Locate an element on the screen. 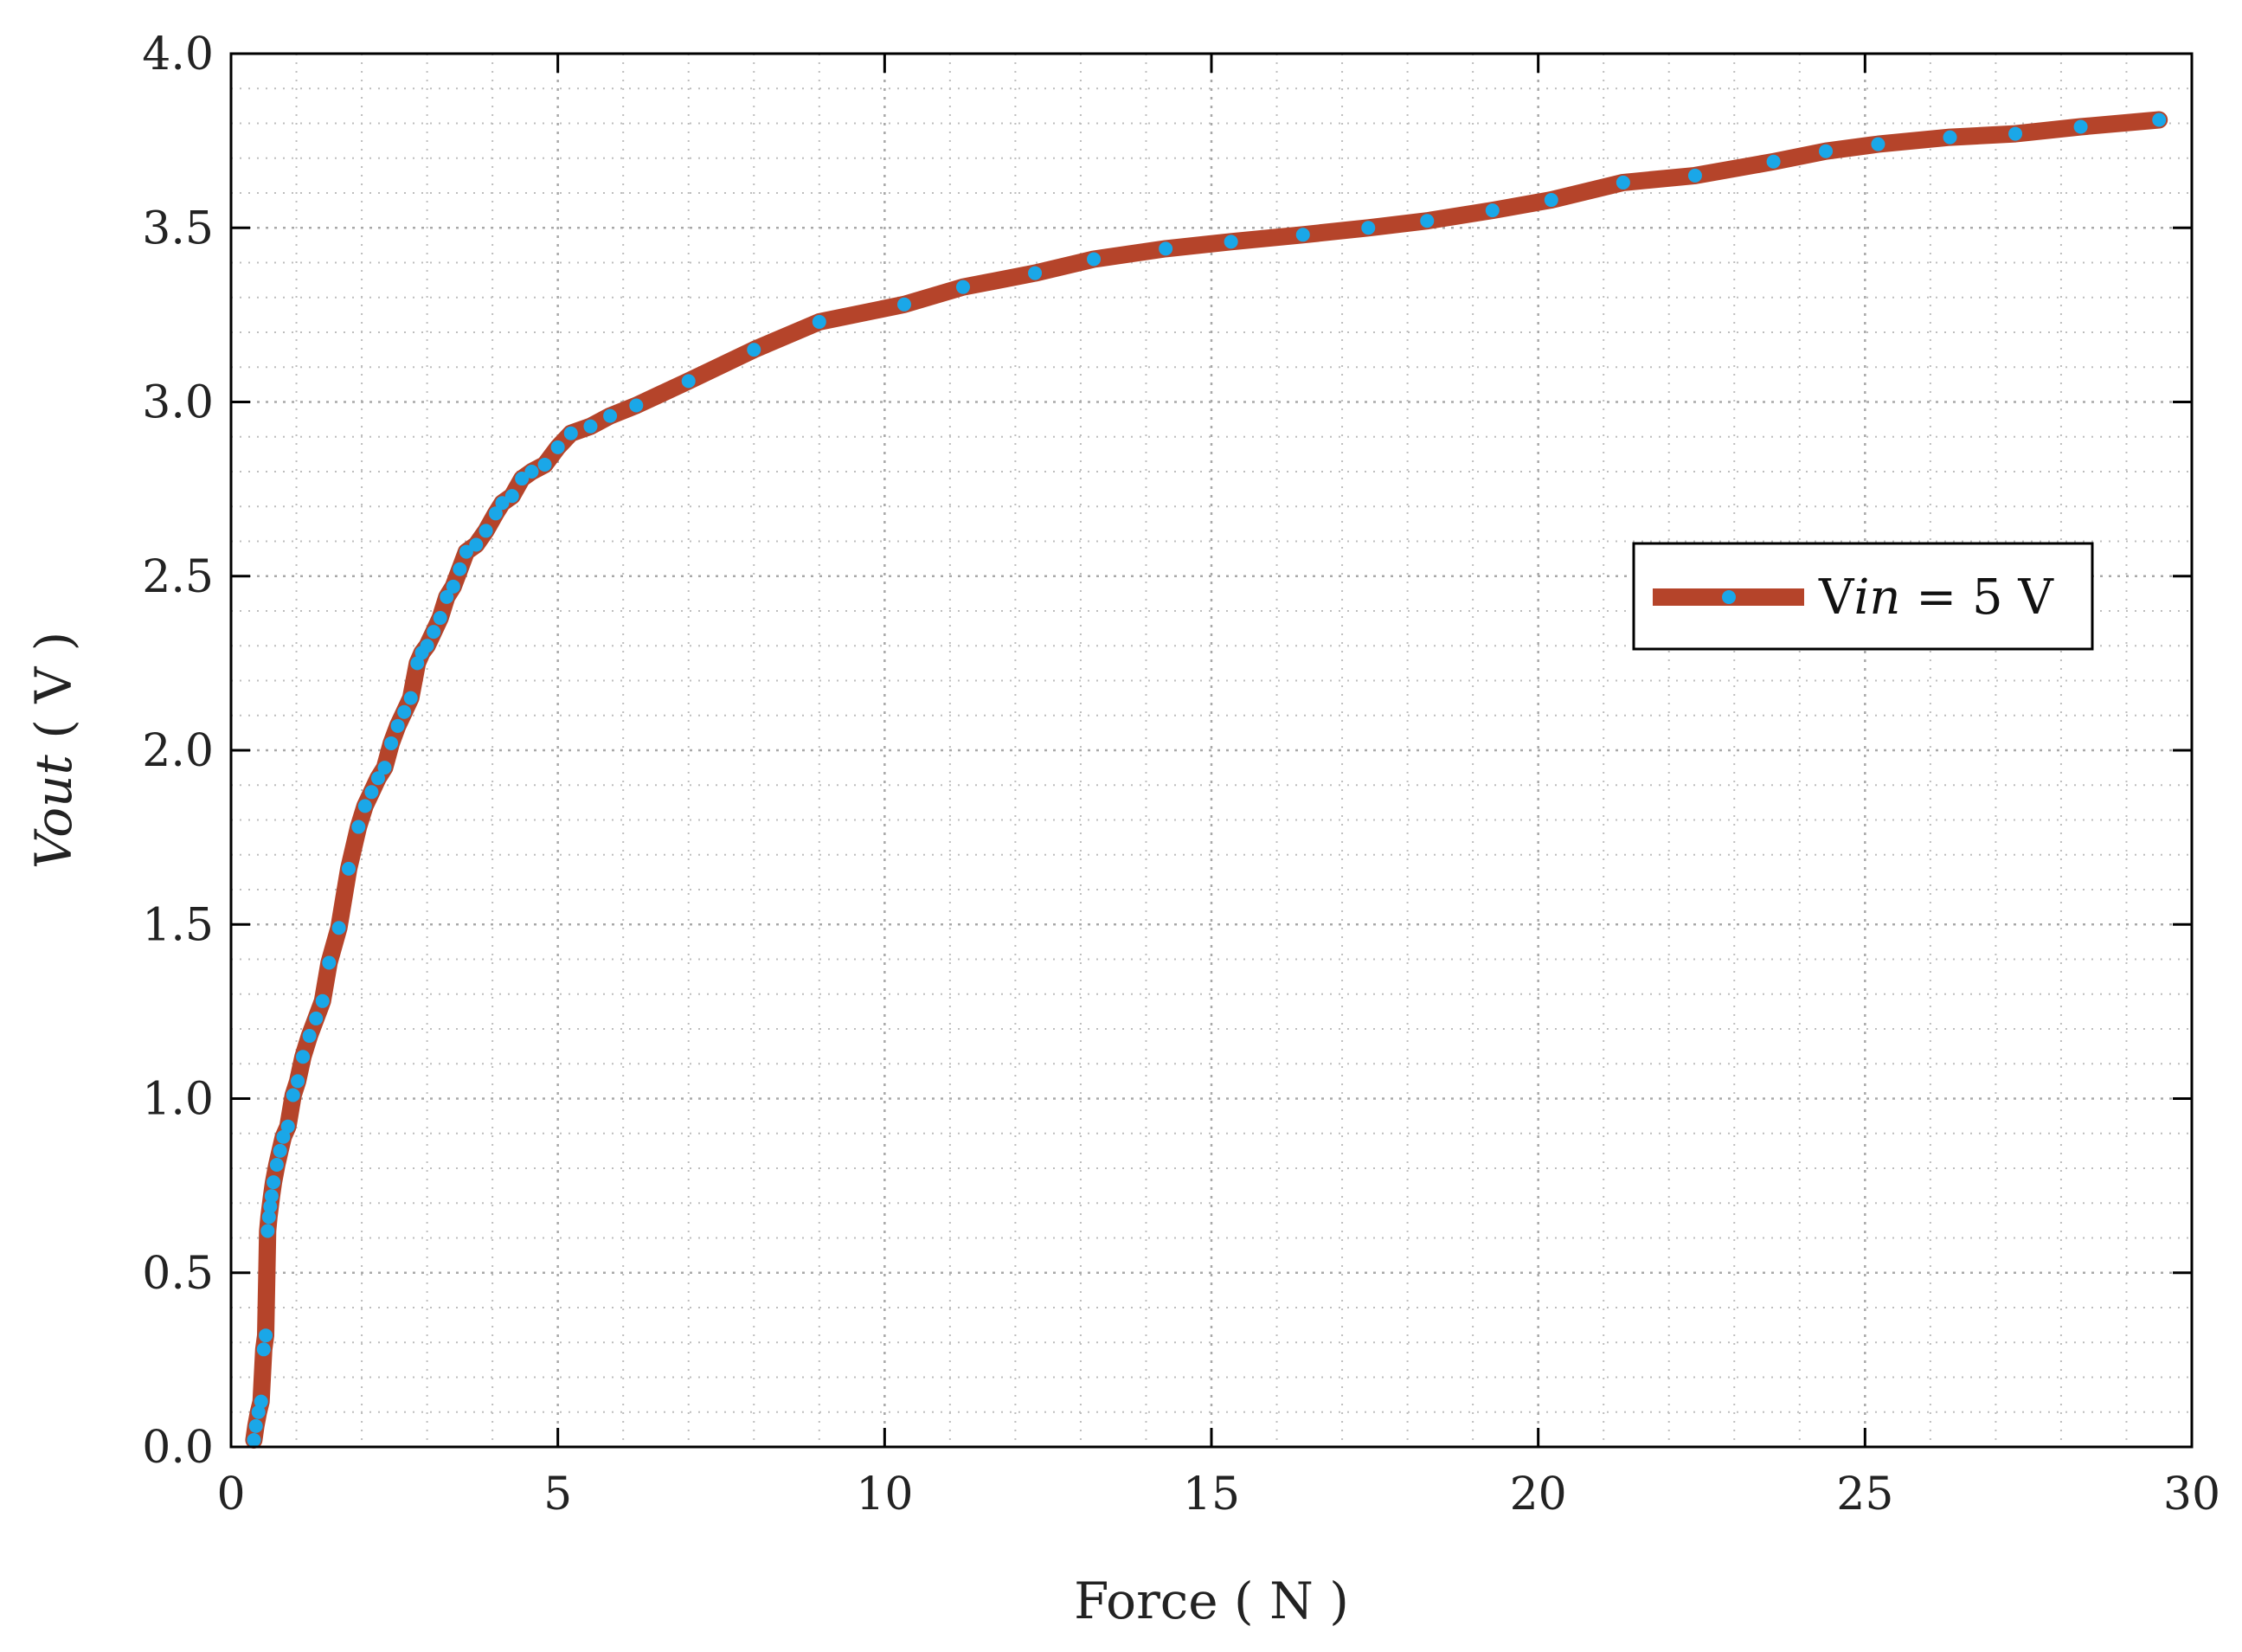 The height and width of the screenshot is (1652, 2242). y-tick-label: 0.5 is located at coordinates (178, 1274).